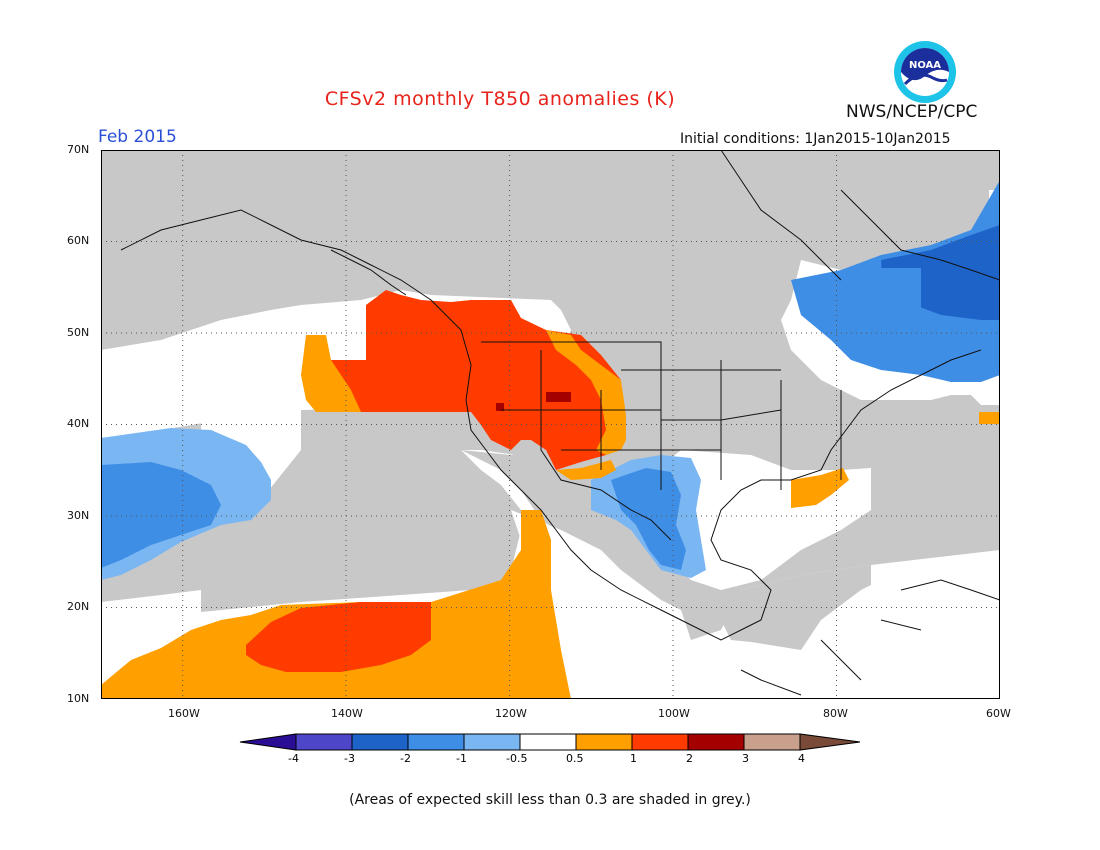 The image size is (1100, 850). I want to click on legend-swatch-neutral, so click(548, 742).